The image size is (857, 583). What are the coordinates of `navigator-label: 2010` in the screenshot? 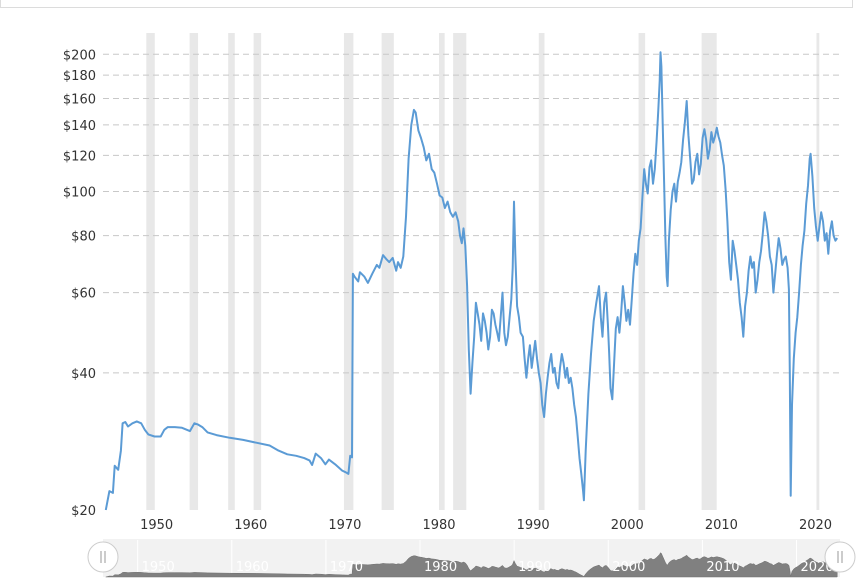 It's located at (722, 567).